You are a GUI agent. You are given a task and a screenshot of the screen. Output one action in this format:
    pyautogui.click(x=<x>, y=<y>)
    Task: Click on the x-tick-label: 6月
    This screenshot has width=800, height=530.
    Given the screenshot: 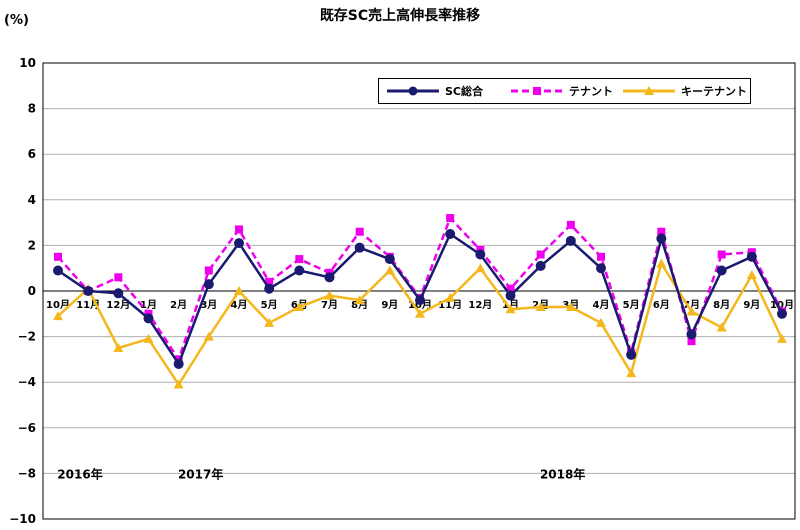 What is the action you would take?
    pyautogui.click(x=661, y=305)
    